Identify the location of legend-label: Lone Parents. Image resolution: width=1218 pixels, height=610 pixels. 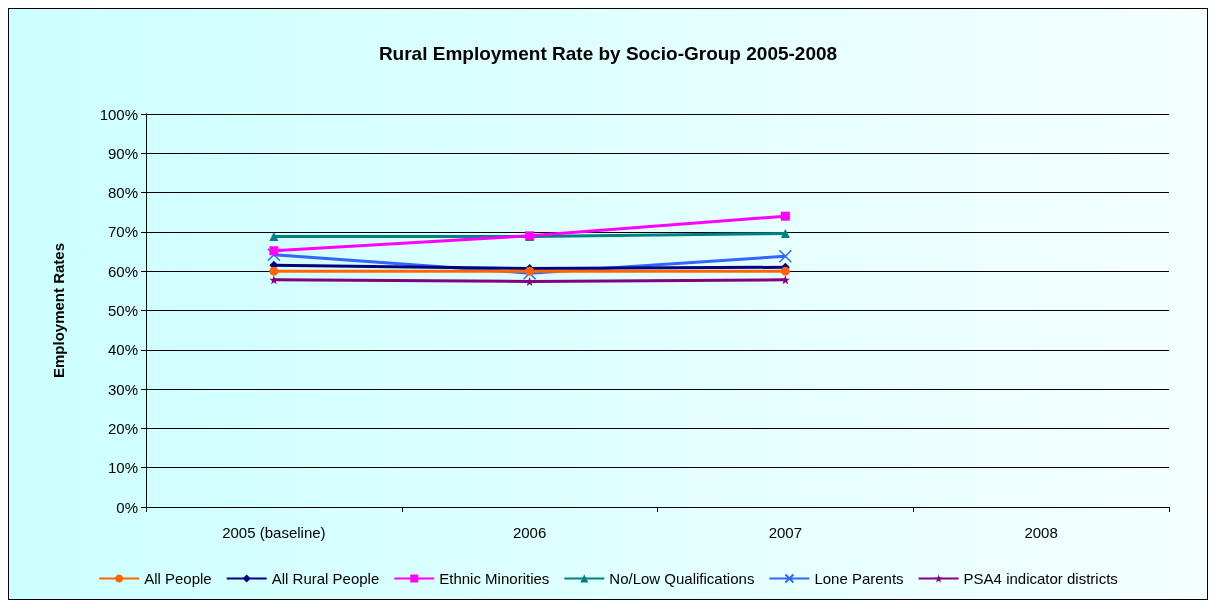
(859, 578).